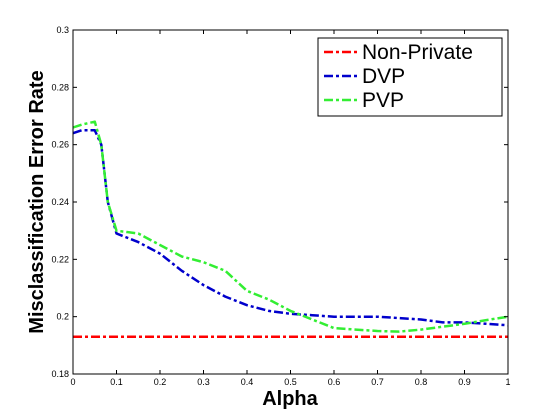  What do you see at coordinates (383, 100) in the screenshot?
I see `legend-label-pvp: PVP` at bounding box center [383, 100].